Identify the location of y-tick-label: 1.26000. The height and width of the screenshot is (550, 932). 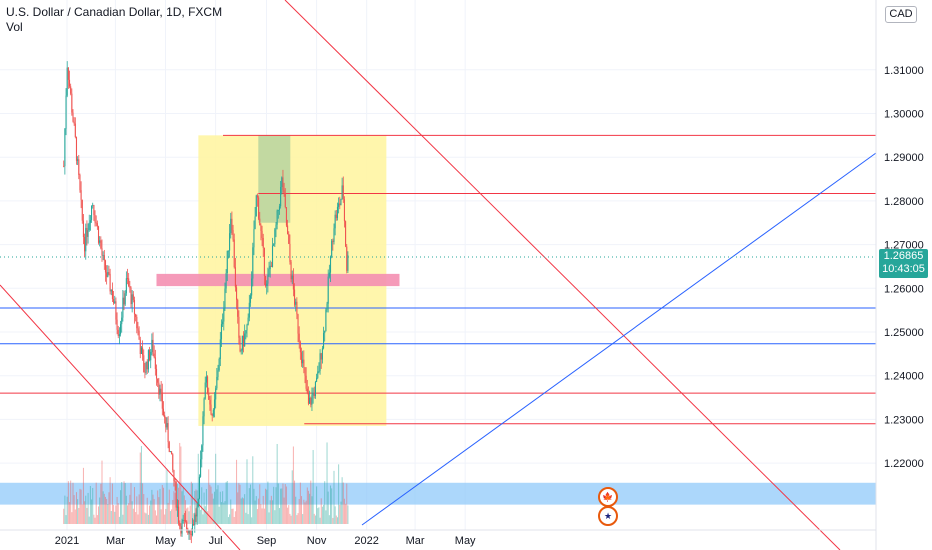
(904, 289).